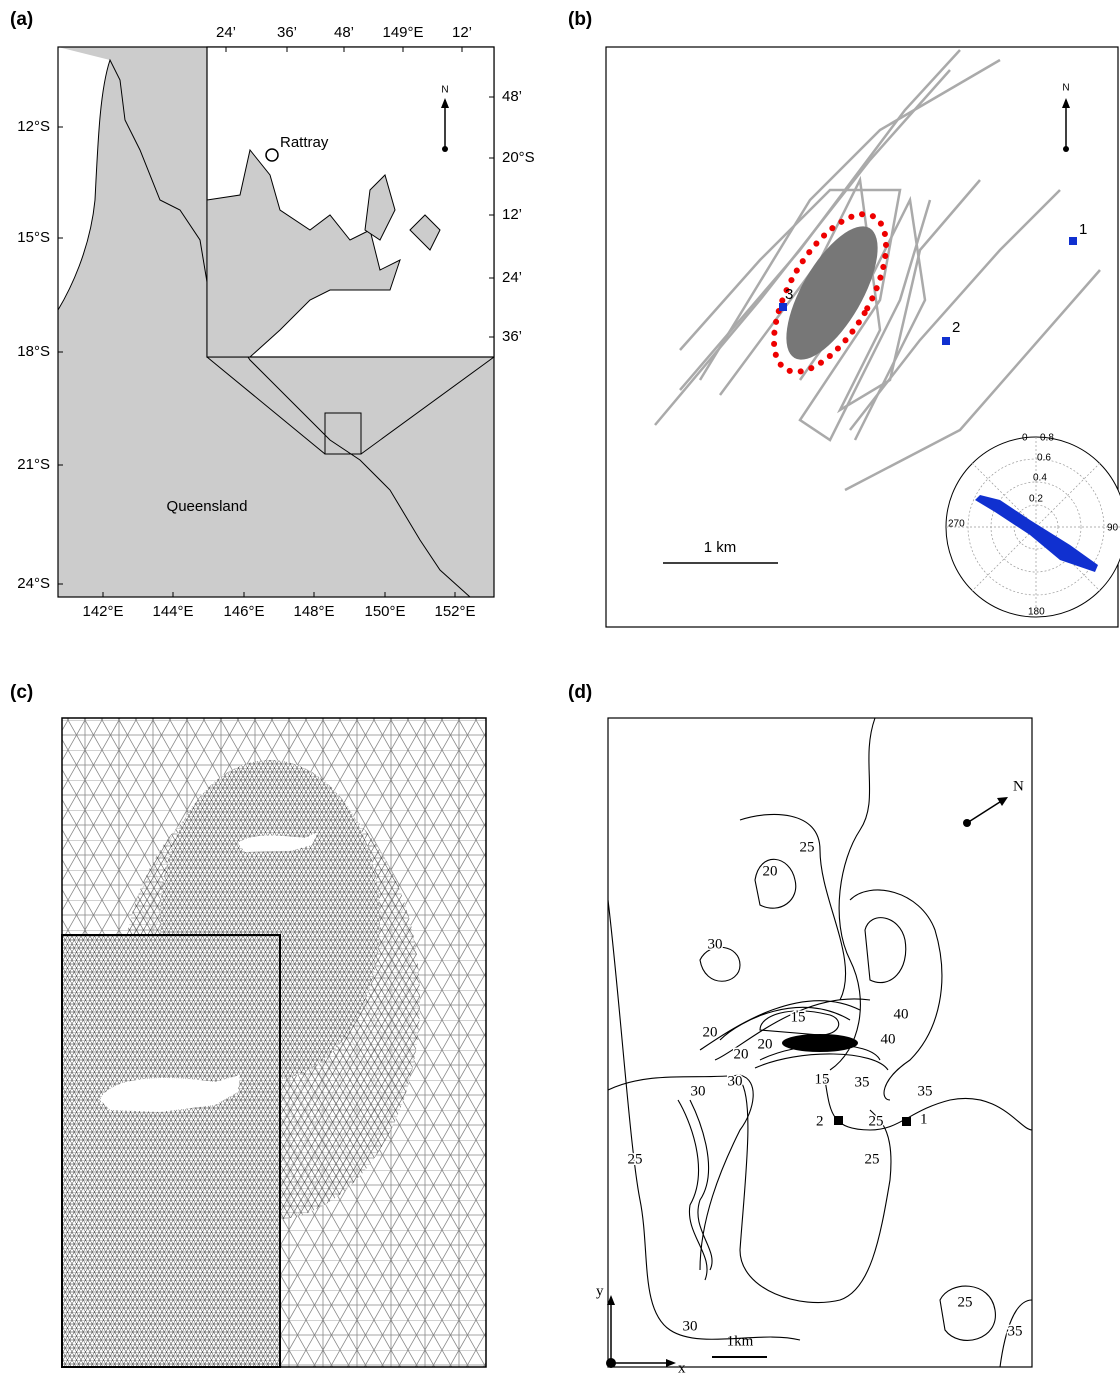 The height and width of the screenshot is (1379, 1120). What do you see at coordinates (580, 19) in the screenshot?
I see `panel-label: (b)` at bounding box center [580, 19].